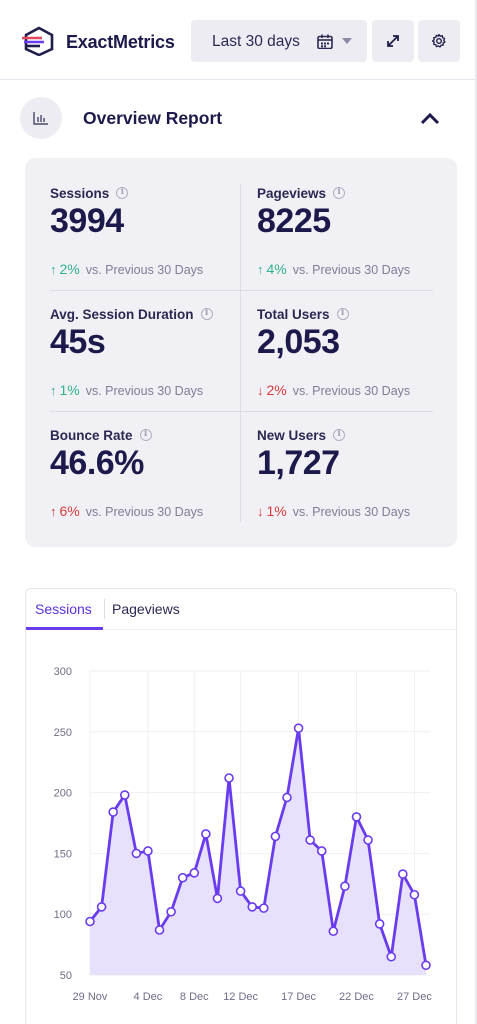  I want to click on tab-sessions: Sessions, so click(63, 609).